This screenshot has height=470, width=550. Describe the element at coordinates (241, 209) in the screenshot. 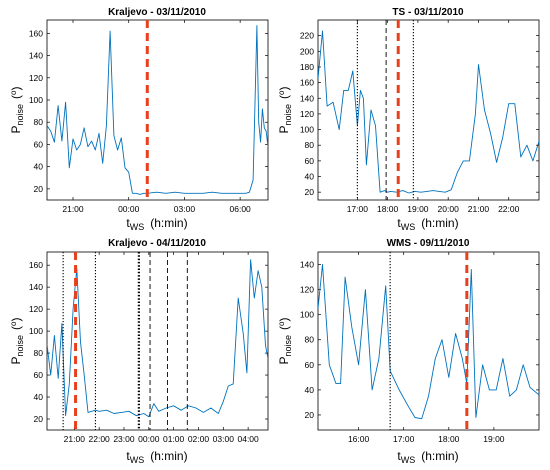

I see `x-tick-label: 06:00` at that location.